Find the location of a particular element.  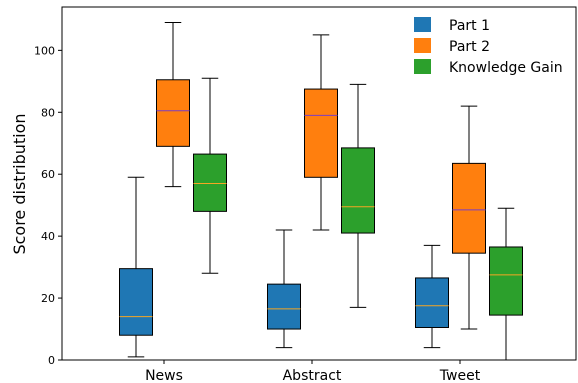

box-part-2-abstract is located at coordinates (321, 132).